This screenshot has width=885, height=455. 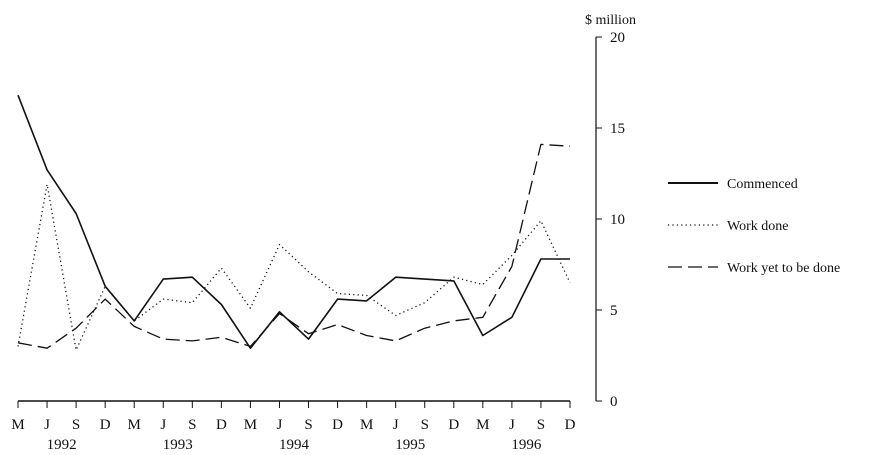 I want to click on legend-label-1: Commenced, so click(x=762, y=184).